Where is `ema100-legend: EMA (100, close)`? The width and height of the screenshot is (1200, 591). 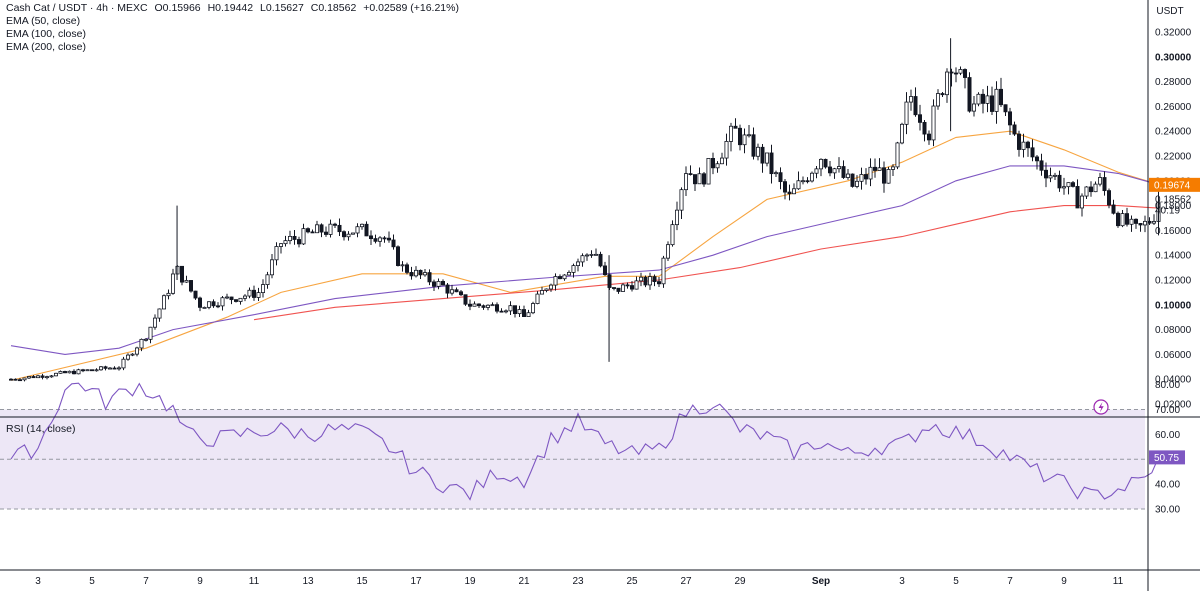 ema100-legend: EMA (100, close) is located at coordinates (46, 34).